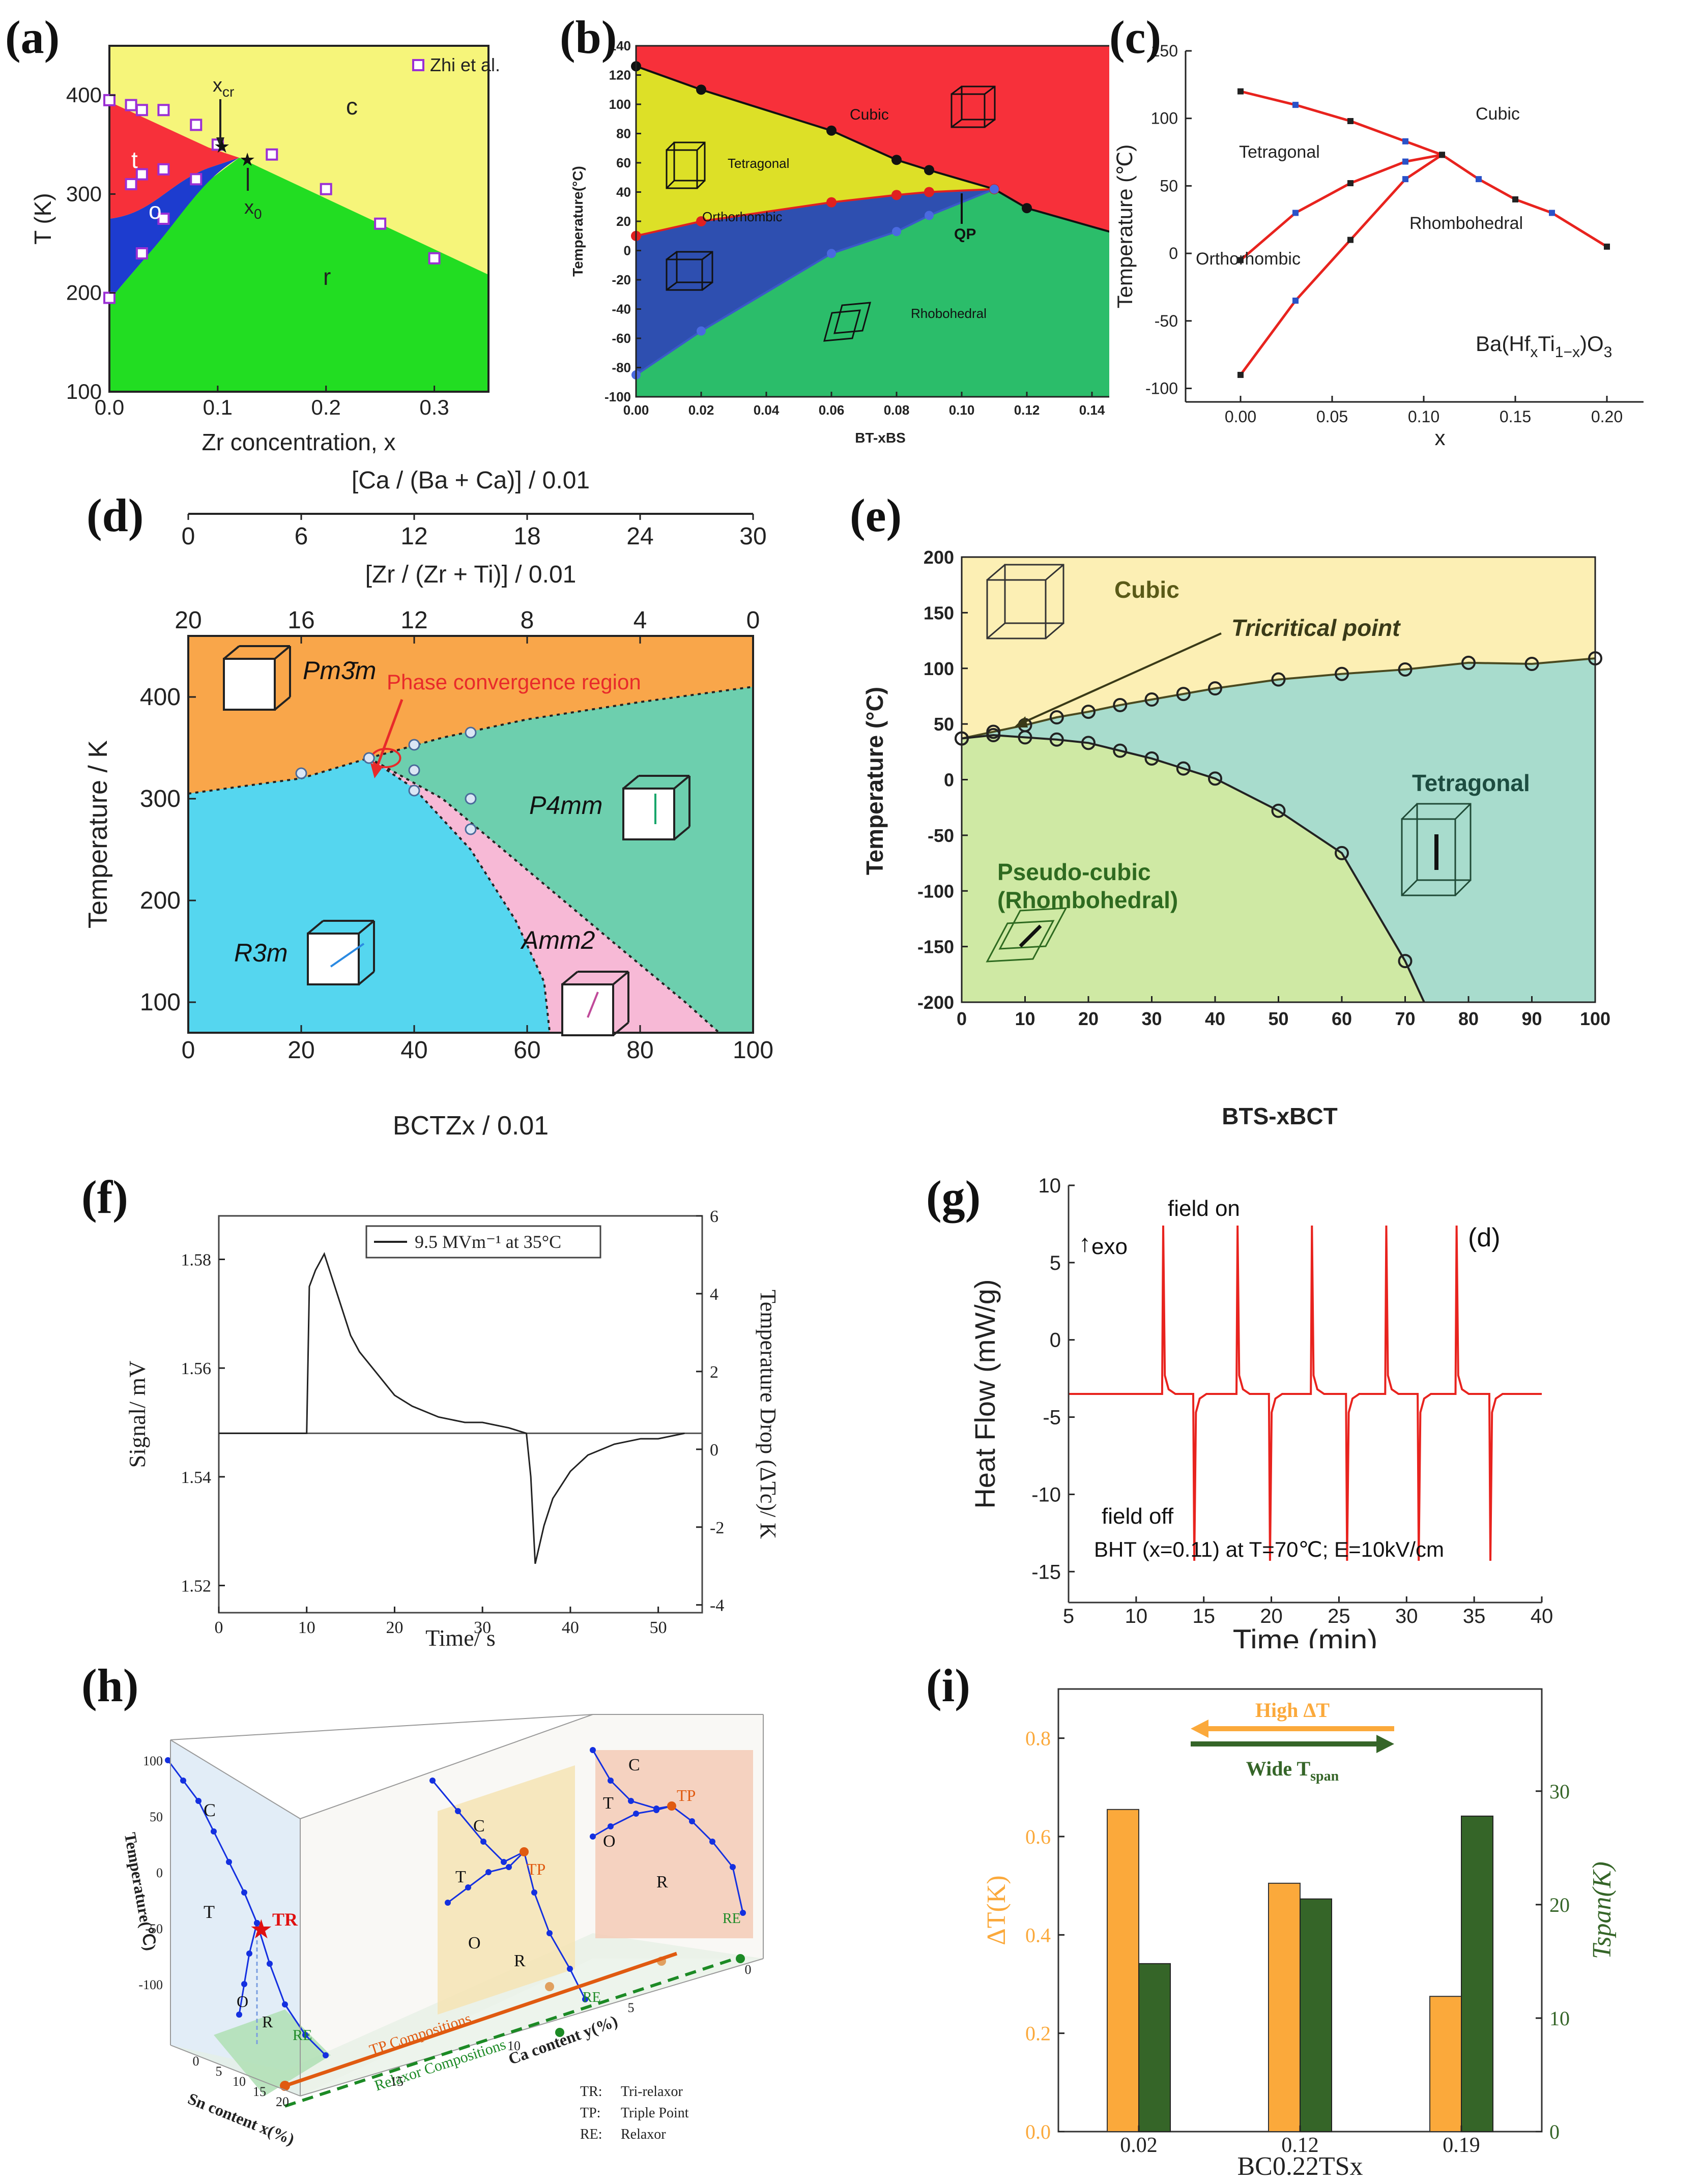 This screenshot has width=1699, height=2184. What do you see at coordinates (544, 895) in the screenshot?
I see `region-amm2` at bounding box center [544, 895].